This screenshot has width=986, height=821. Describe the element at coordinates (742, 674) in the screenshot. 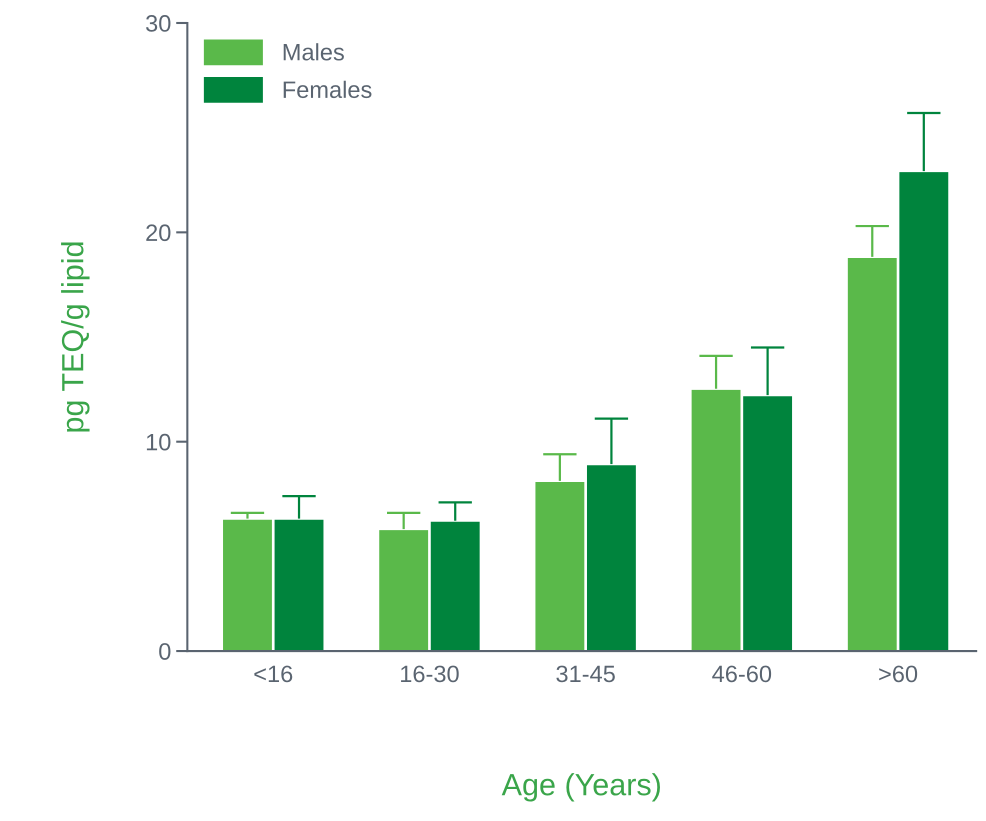

I see `x-tick-label: 46-60` at that location.